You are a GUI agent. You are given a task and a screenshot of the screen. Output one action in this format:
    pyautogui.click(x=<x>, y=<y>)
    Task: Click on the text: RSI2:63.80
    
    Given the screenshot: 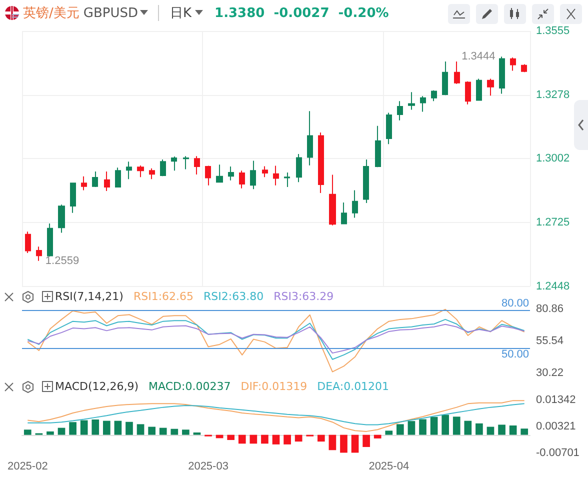 What is the action you would take?
    pyautogui.click(x=234, y=296)
    